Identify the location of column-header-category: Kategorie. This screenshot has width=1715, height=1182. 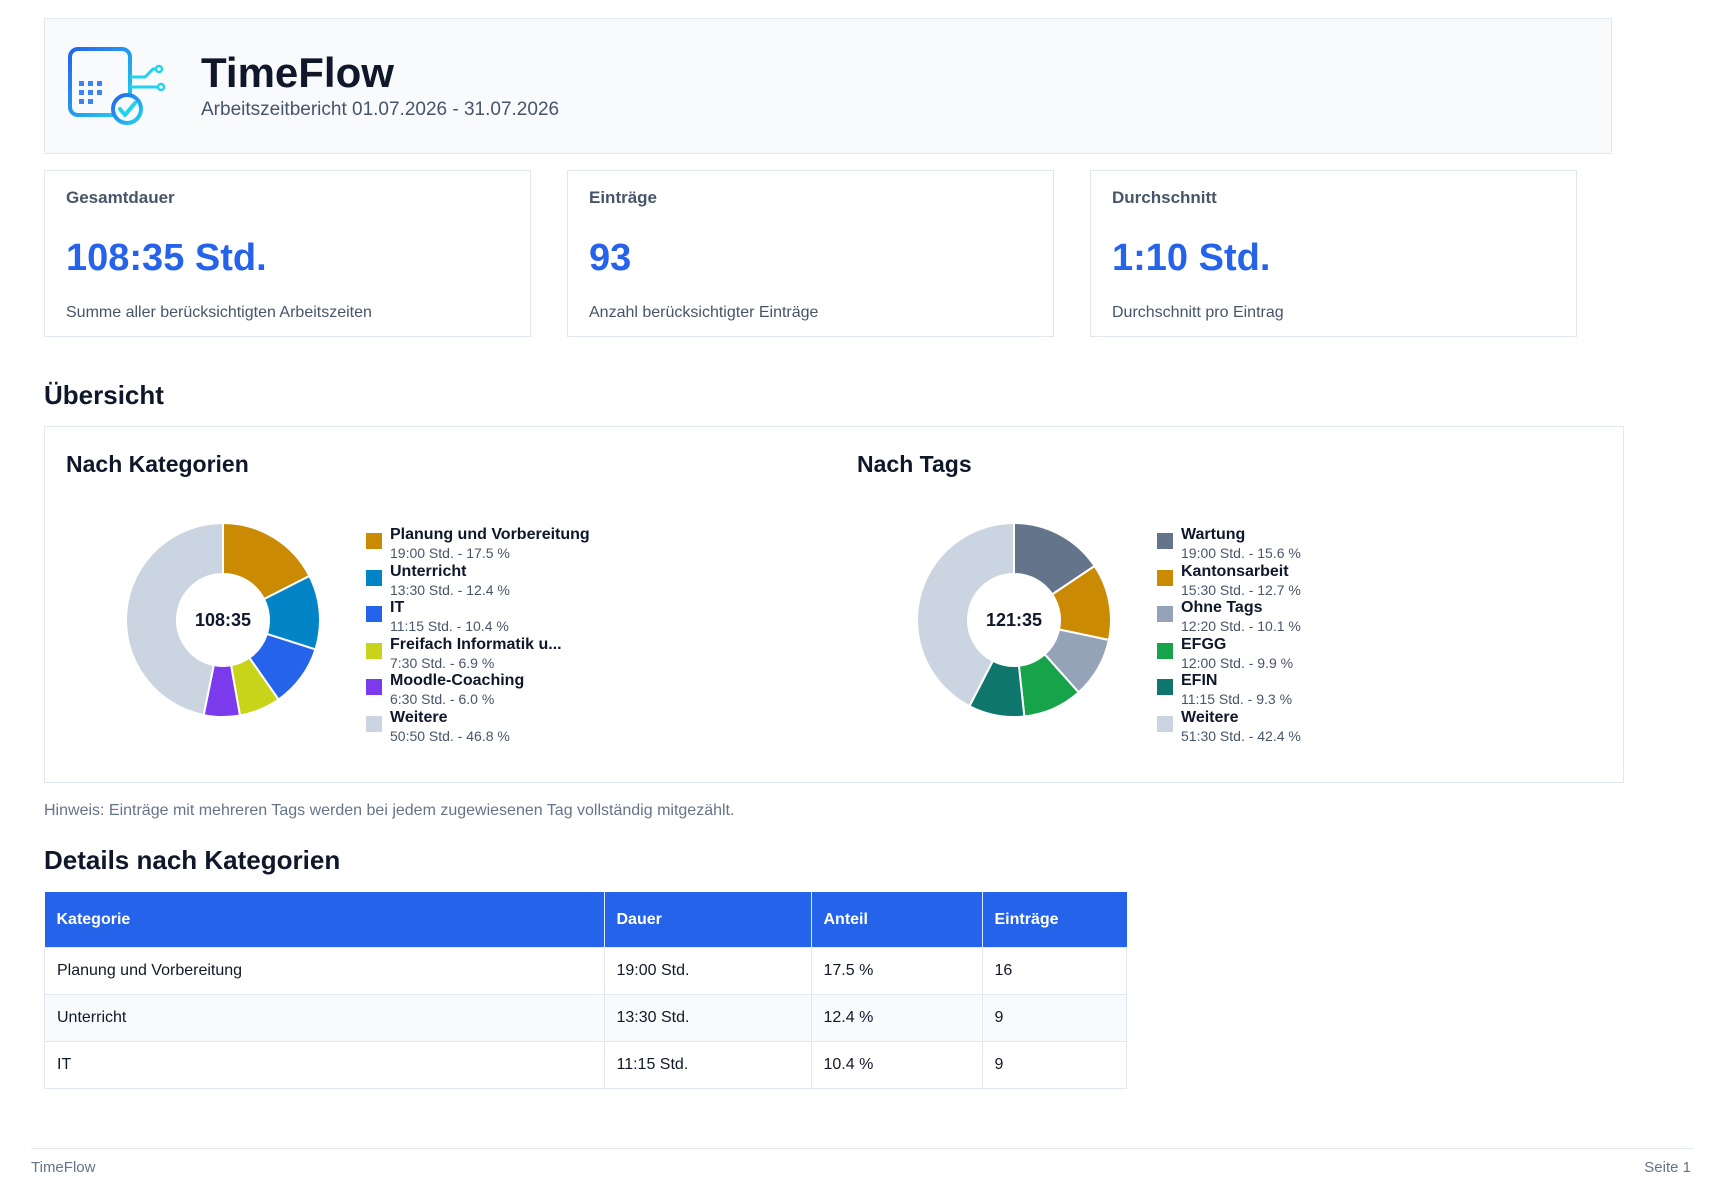
(324, 920).